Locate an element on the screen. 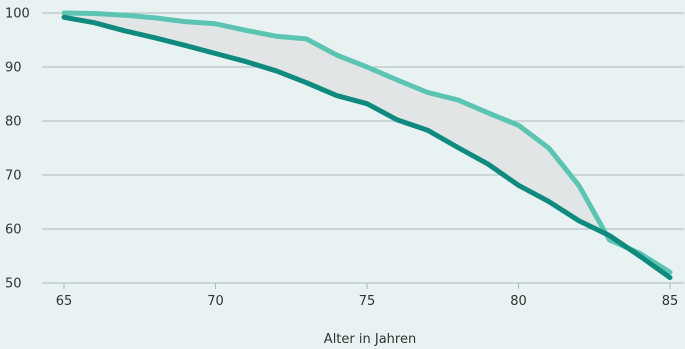 The height and width of the screenshot is (349, 685). y-tick-label: 90 is located at coordinates (13, 68).